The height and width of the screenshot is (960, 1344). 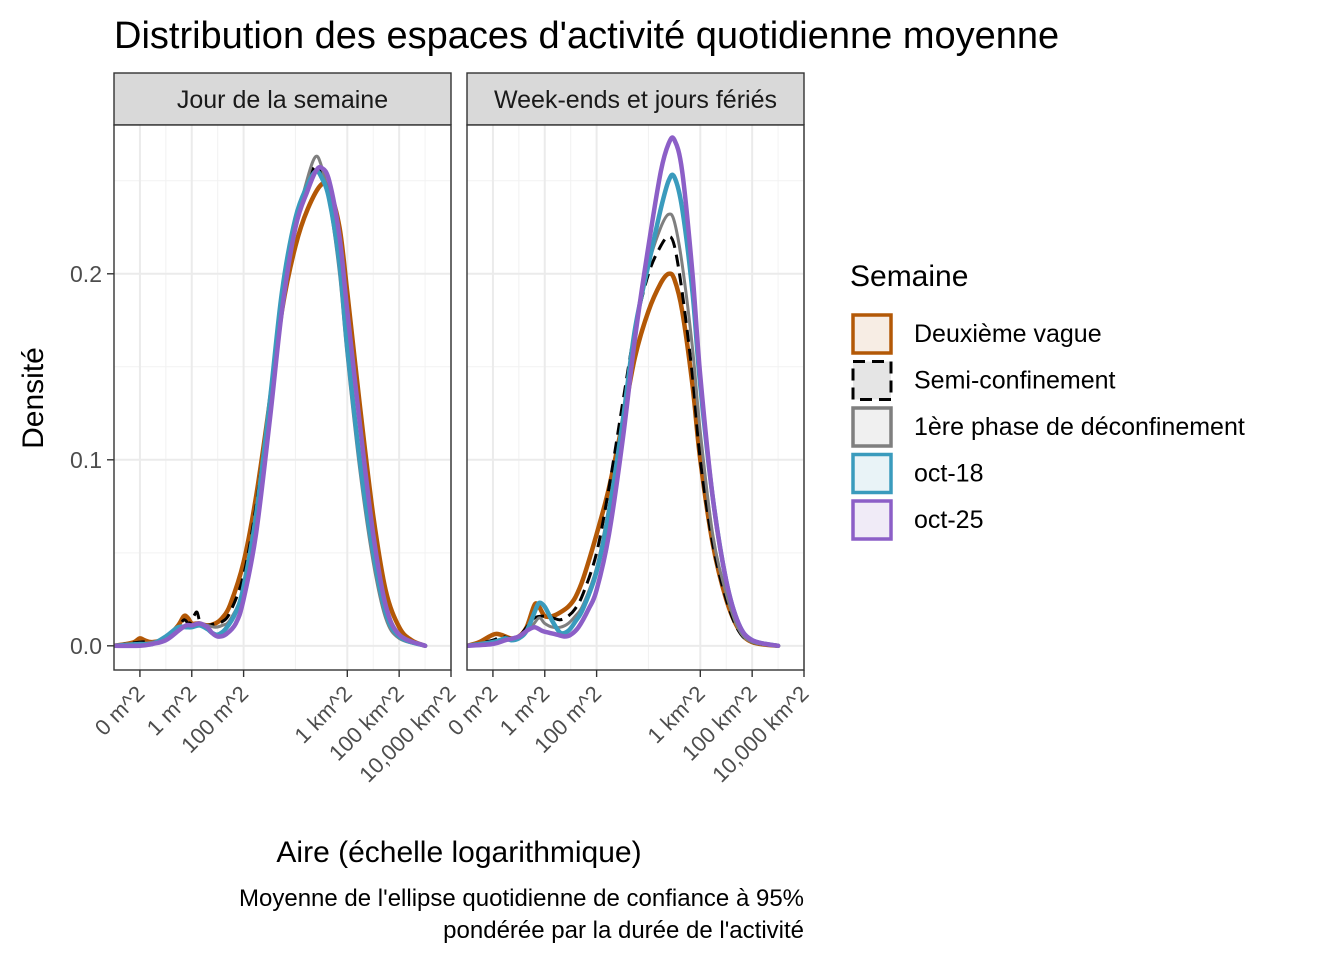 I want to click on legend-label: oct-18, so click(x=948, y=474).